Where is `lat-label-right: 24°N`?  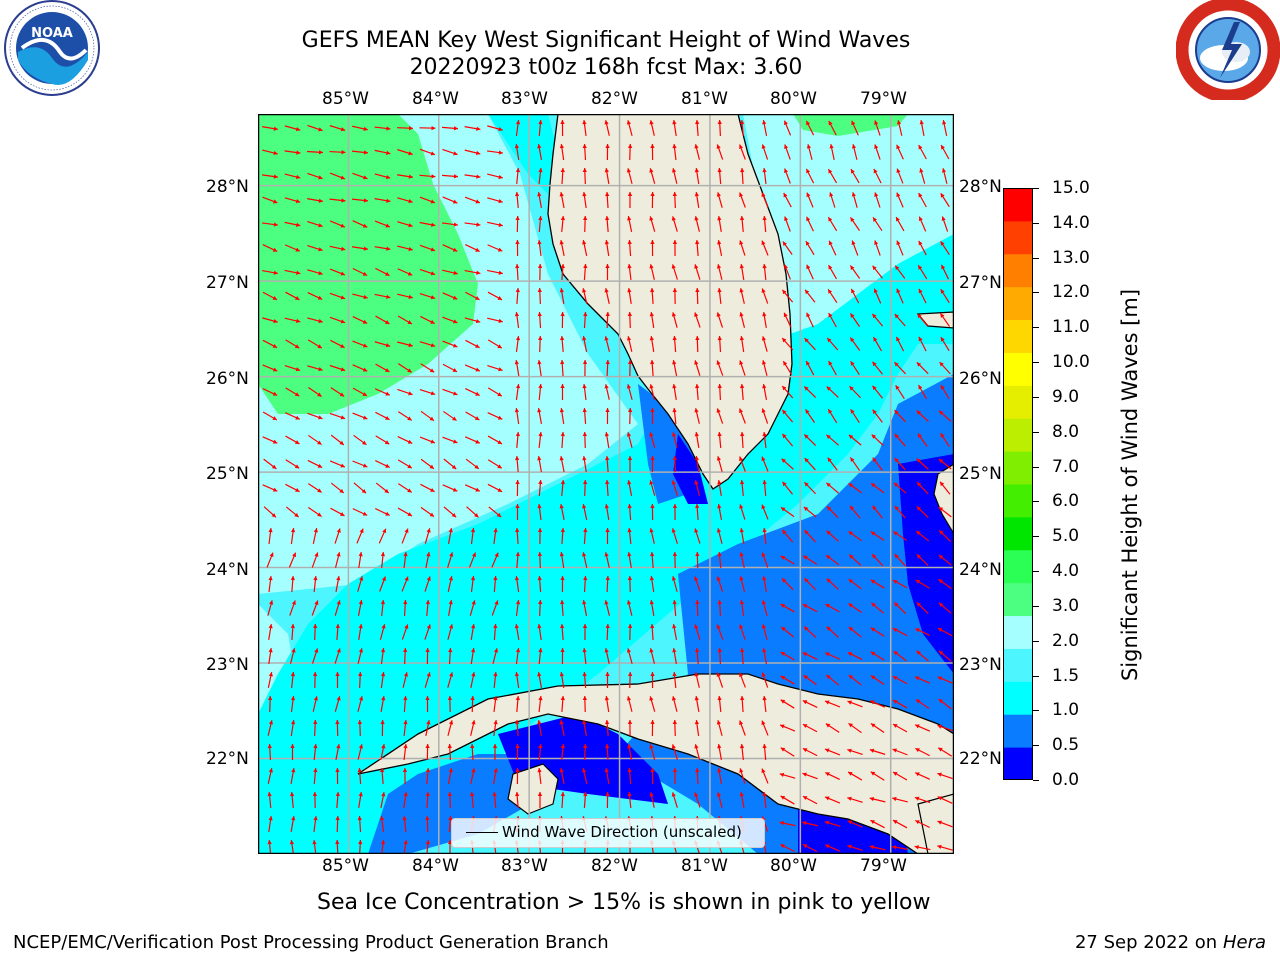 lat-label-right: 24°N is located at coordinates (980, 570).